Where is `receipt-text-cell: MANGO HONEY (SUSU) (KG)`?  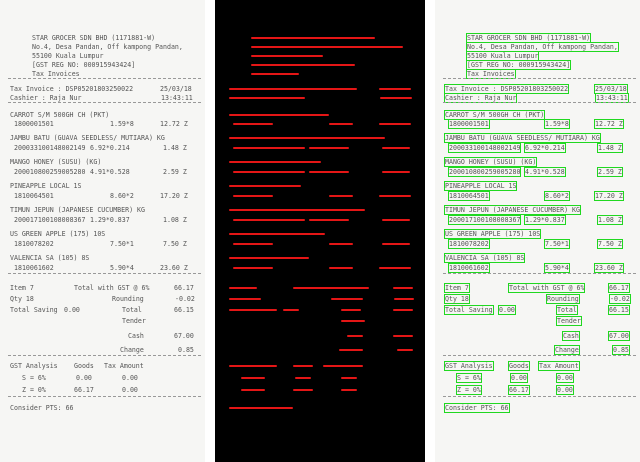 receipt-text-cell: MANGO HONEY (SUSU) (KG) is located at coordinates (56, 162).